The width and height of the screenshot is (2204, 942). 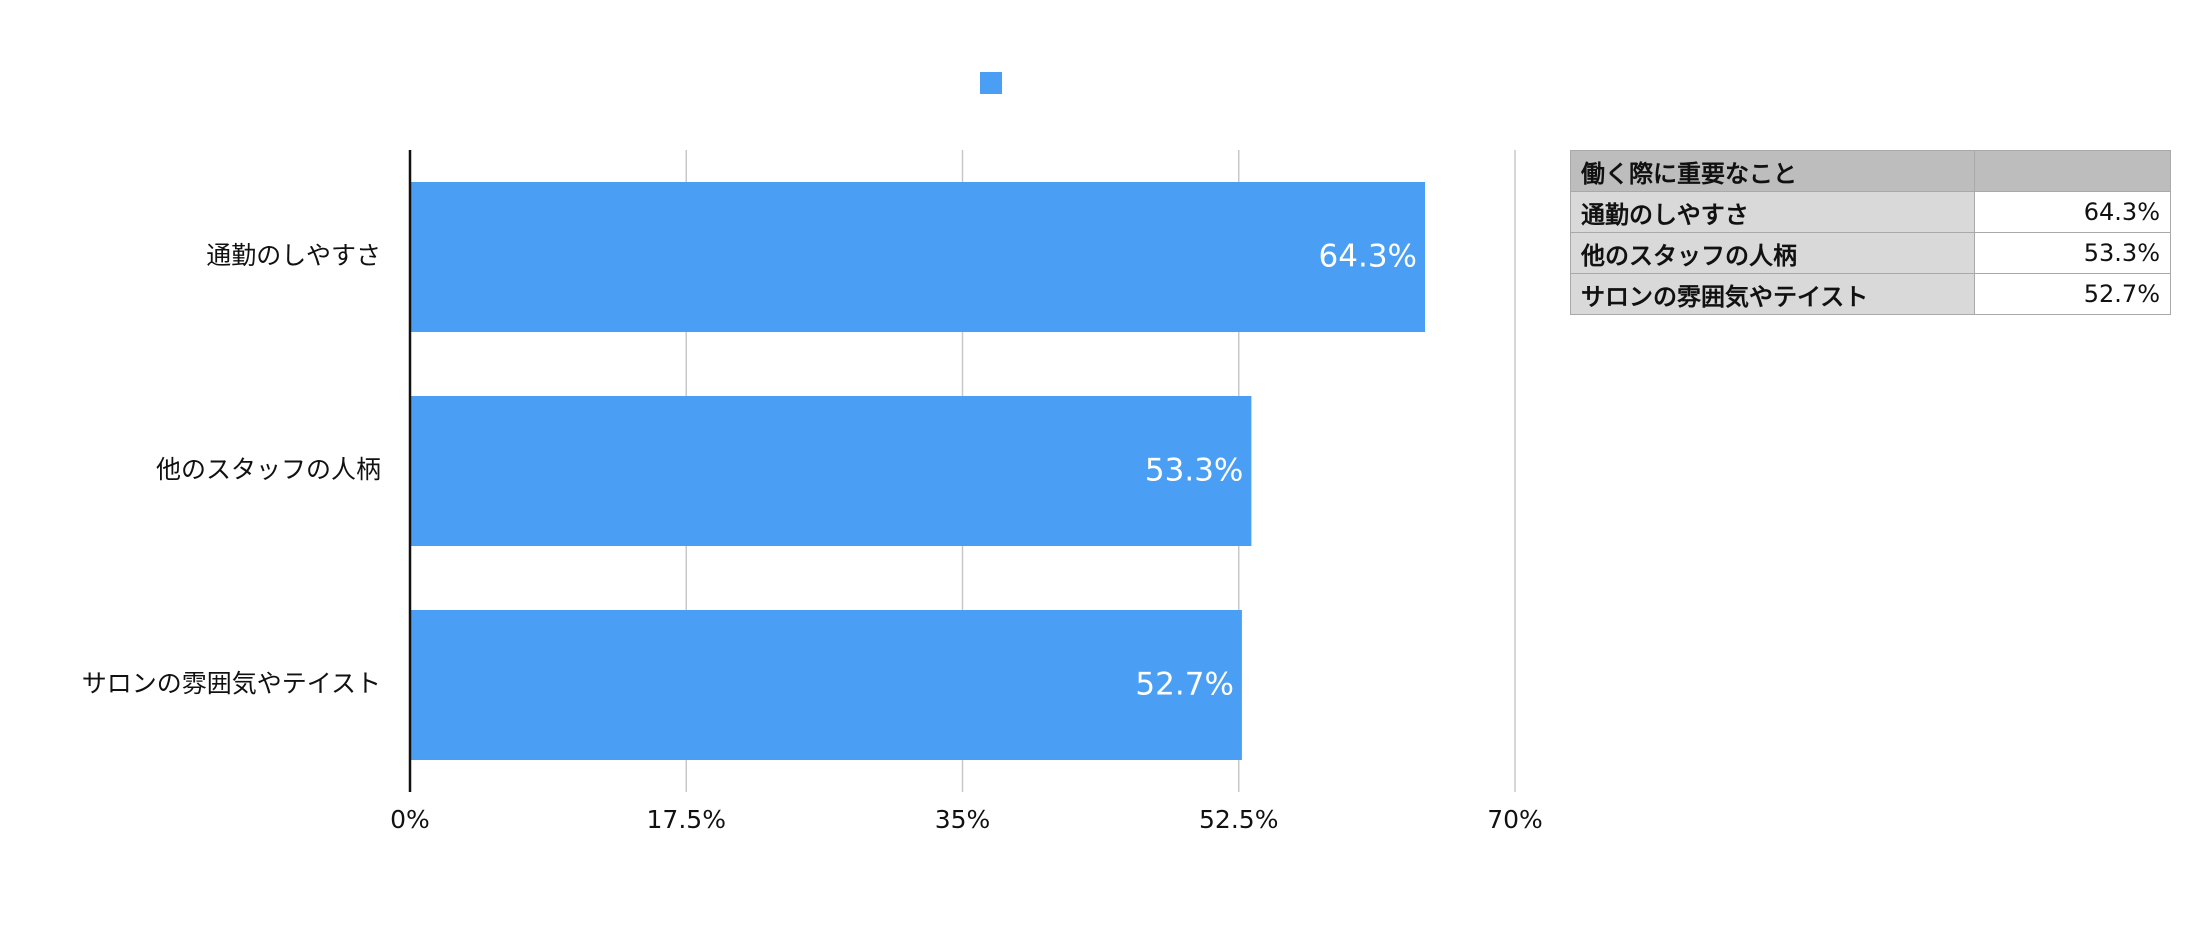 I want to click on category-label: 他のスタッフの人柄, so click(x=268, y=469).